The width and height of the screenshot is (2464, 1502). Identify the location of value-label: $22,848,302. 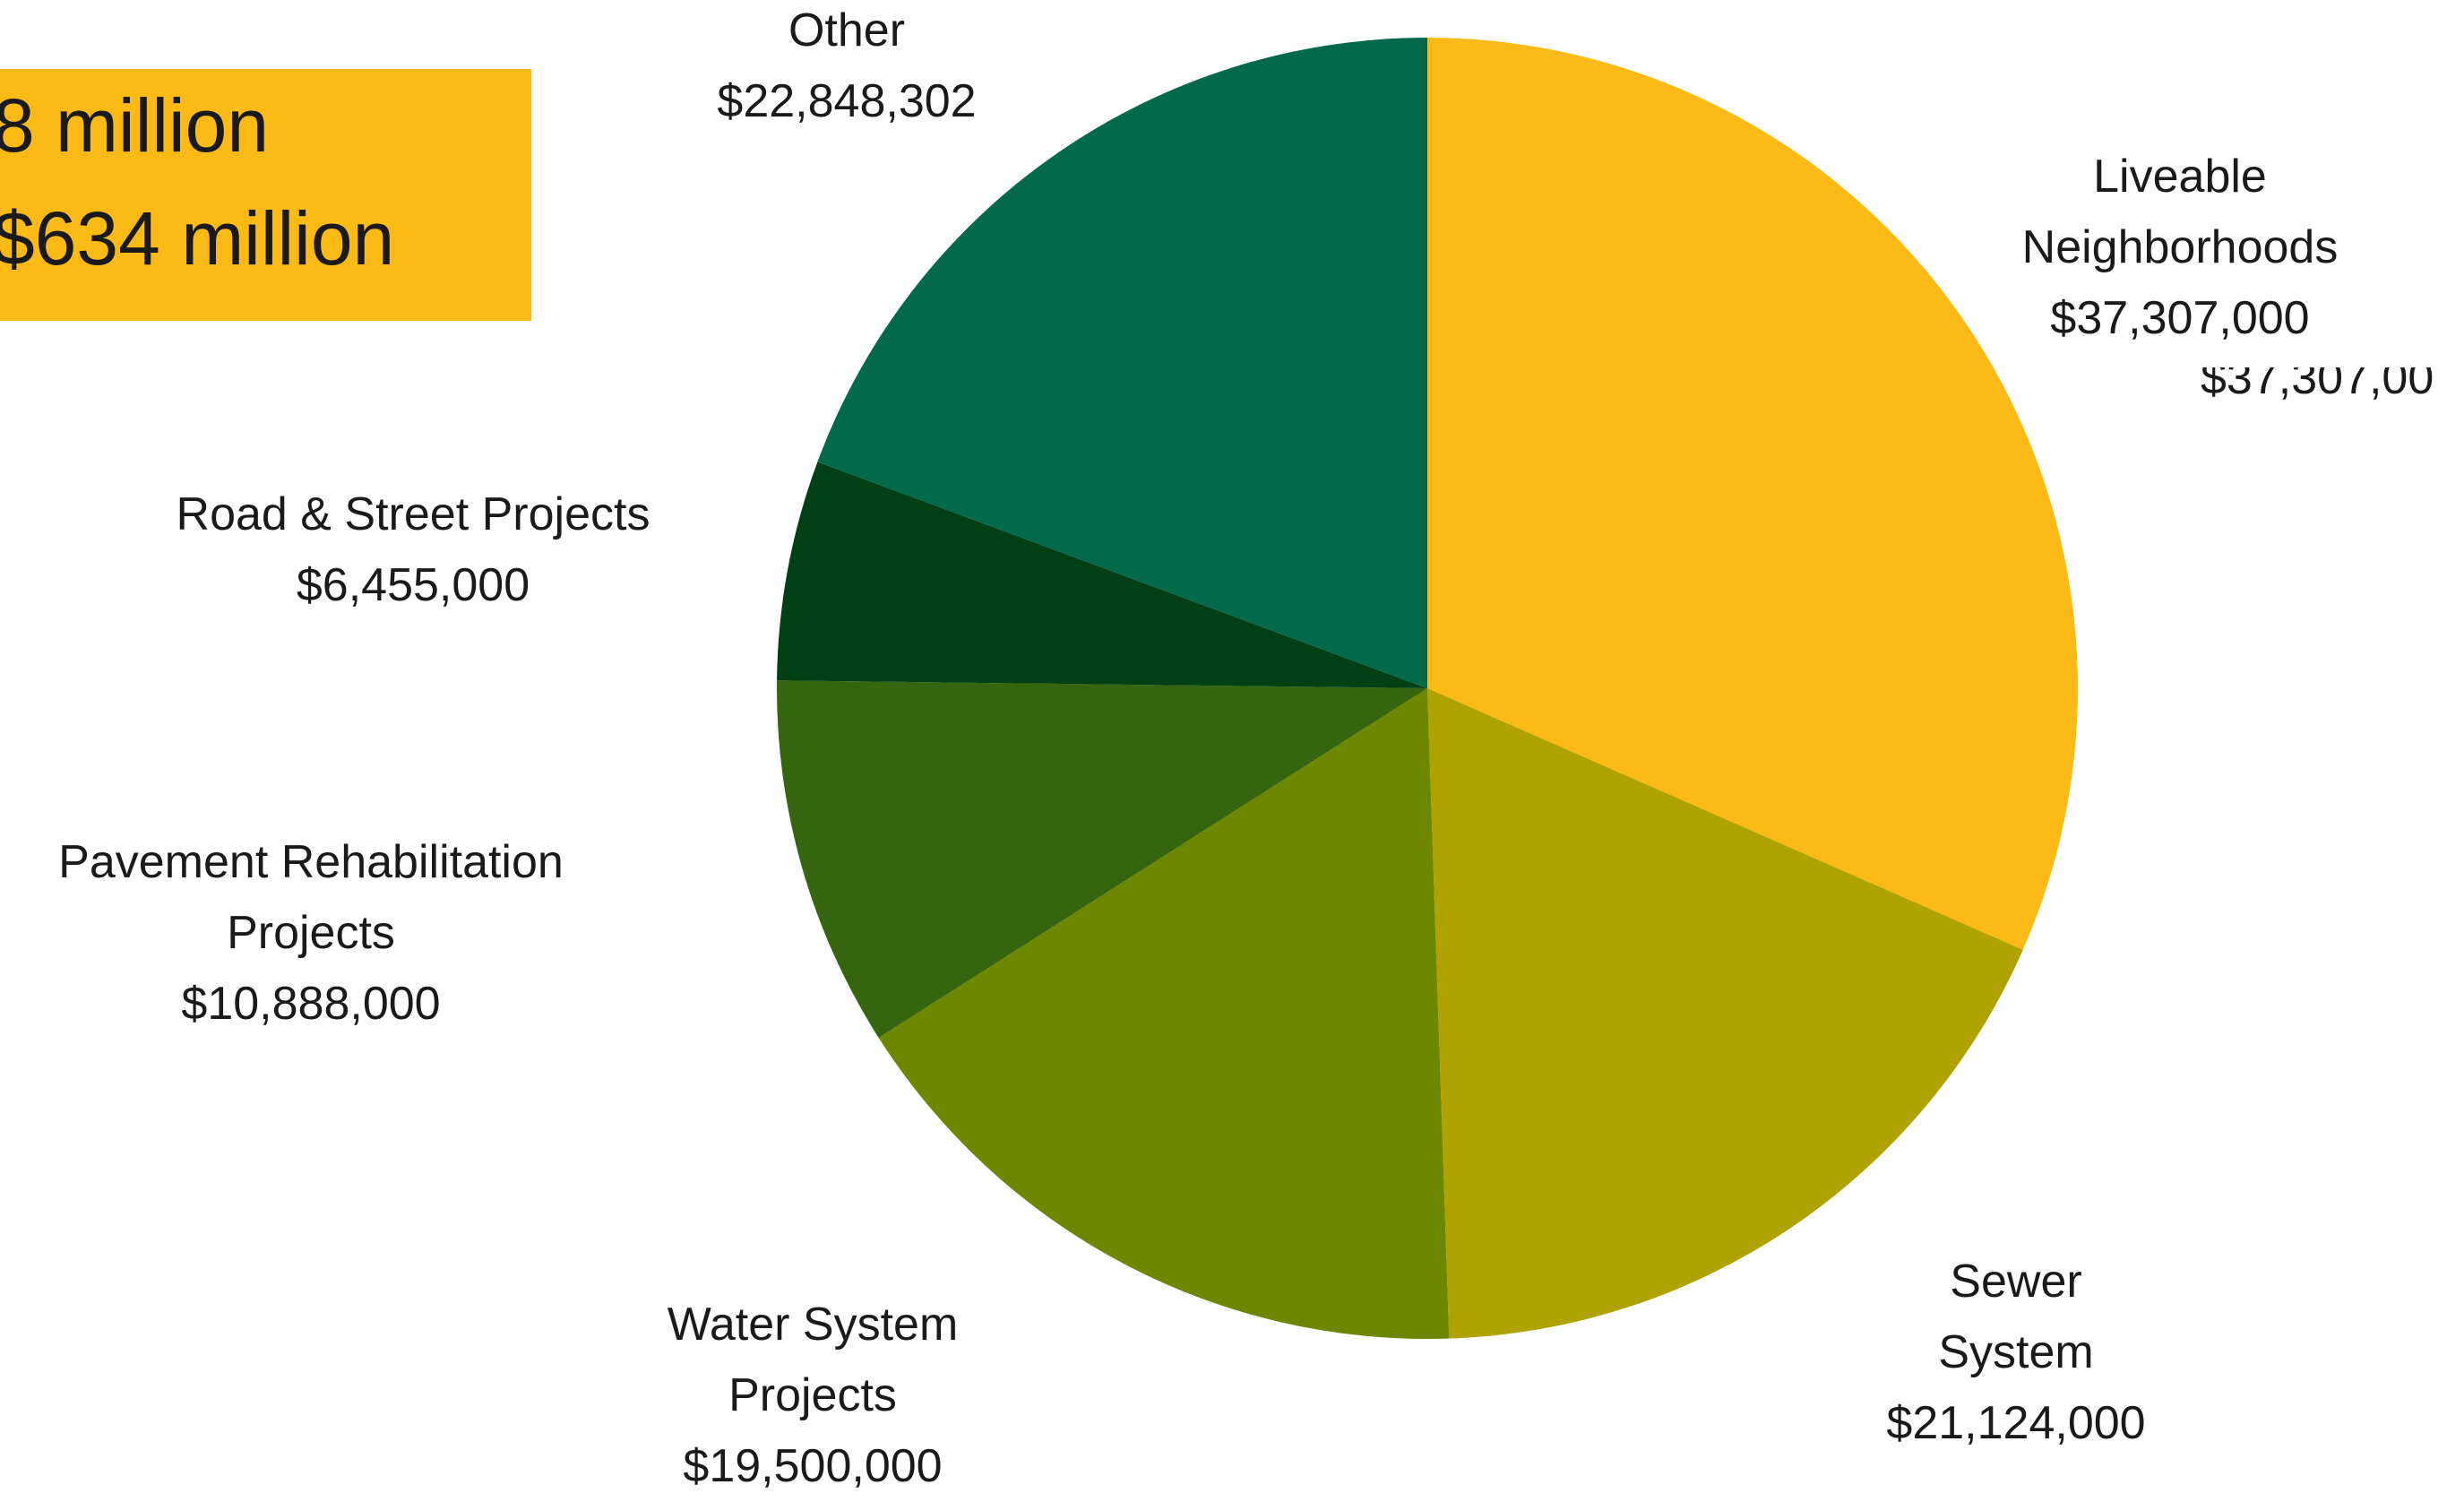
(847, 101).